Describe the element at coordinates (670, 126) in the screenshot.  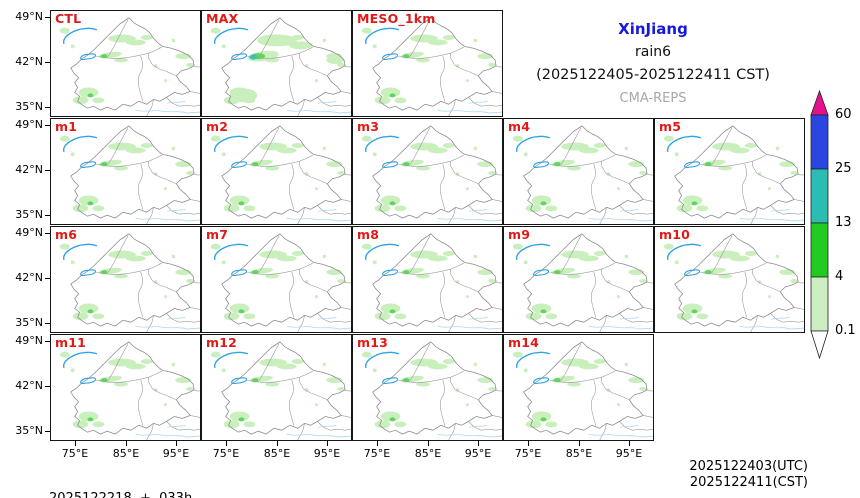
I see `panel-label-m5: m5` at that location.